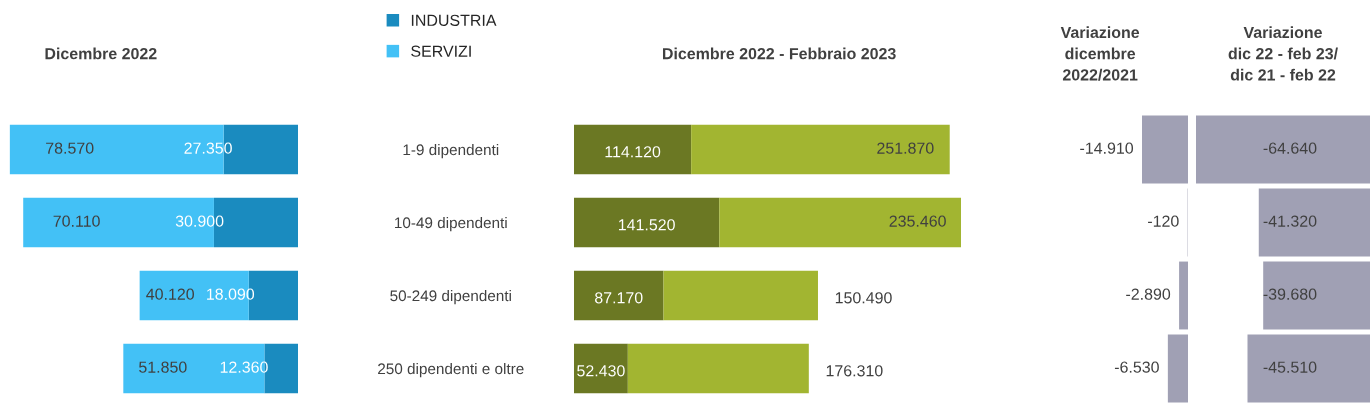 Image resolution: width=1370 pixels, height=405 pixels. What do you see at coordinates (1290, 148) in the screenshot?
I see `data-label: -64.640` at bounding box center [1290, 148].